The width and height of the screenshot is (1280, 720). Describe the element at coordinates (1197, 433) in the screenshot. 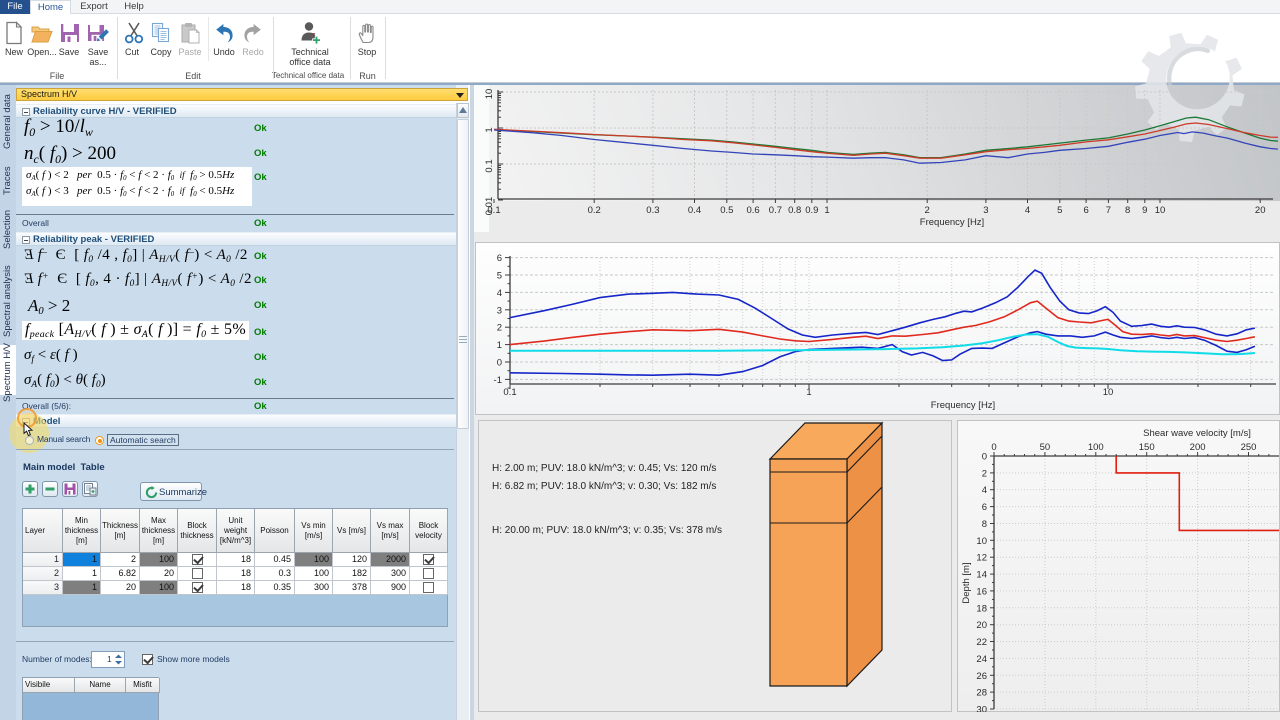

I see `svg-text: Shear wave velocity [m/s]` at that location.